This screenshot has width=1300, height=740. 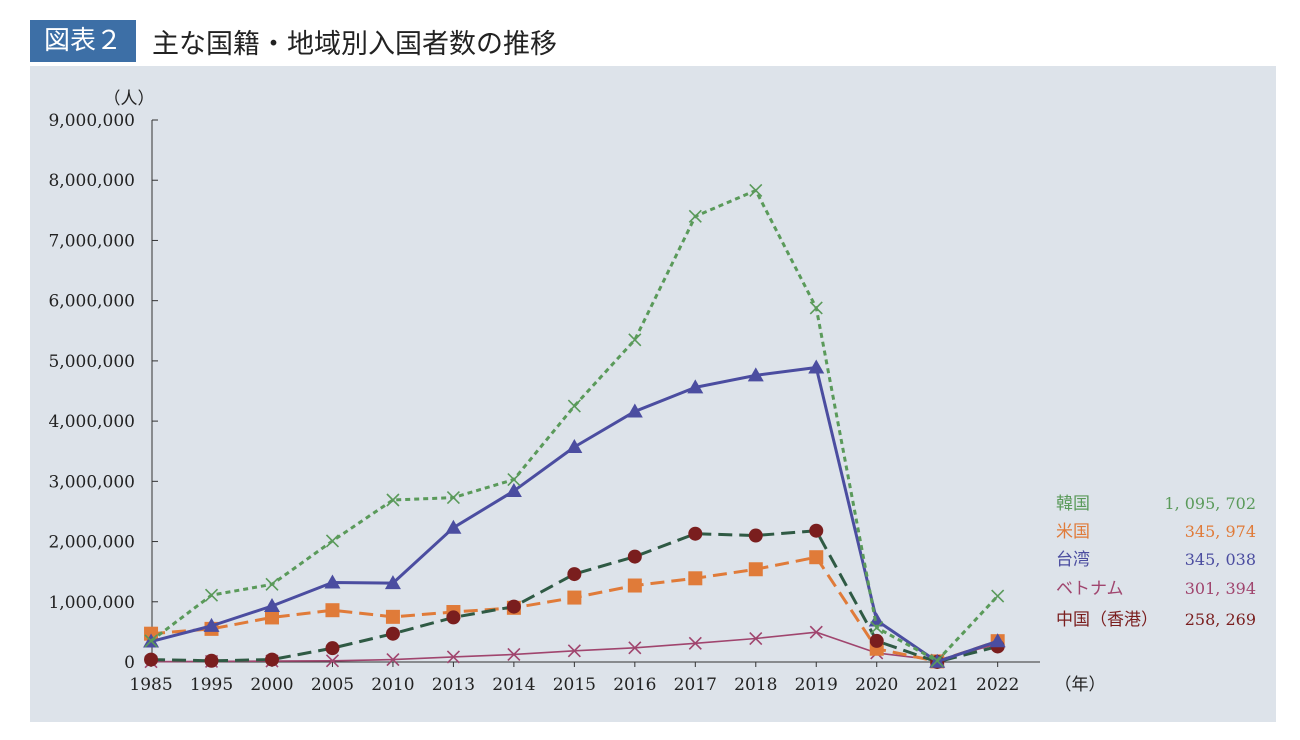 What do you see at coordinates (1073, 532) in the screenshot?
I see `legend-series-name: 米国` at bounding box center [1073, 532].